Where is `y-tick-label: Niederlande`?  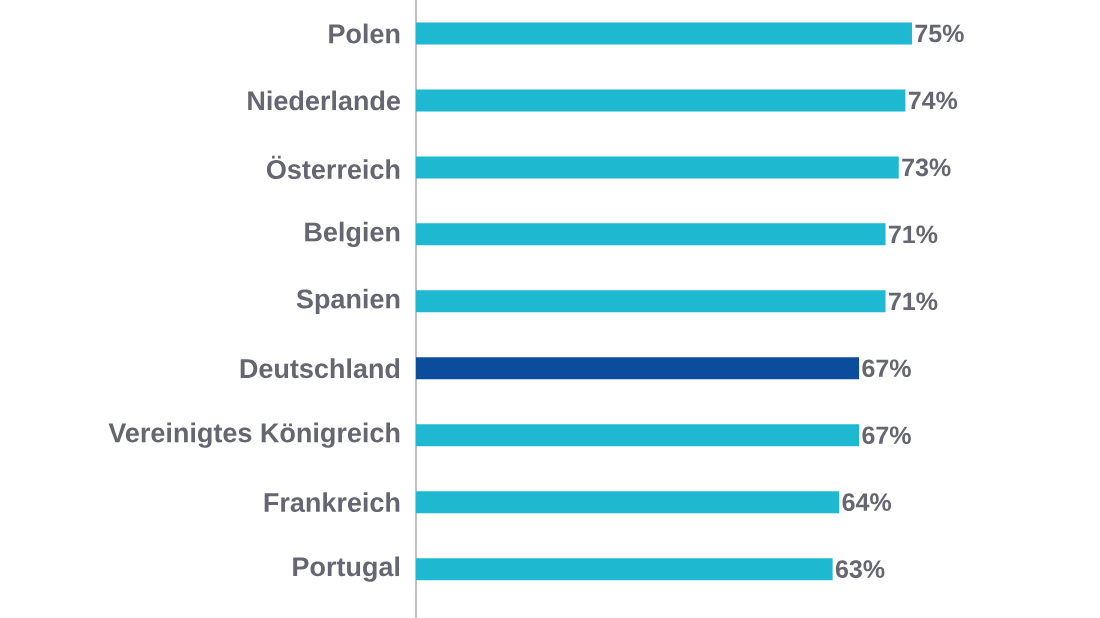
y-tick-label: Niederlande is located at coordinates (324, 100).